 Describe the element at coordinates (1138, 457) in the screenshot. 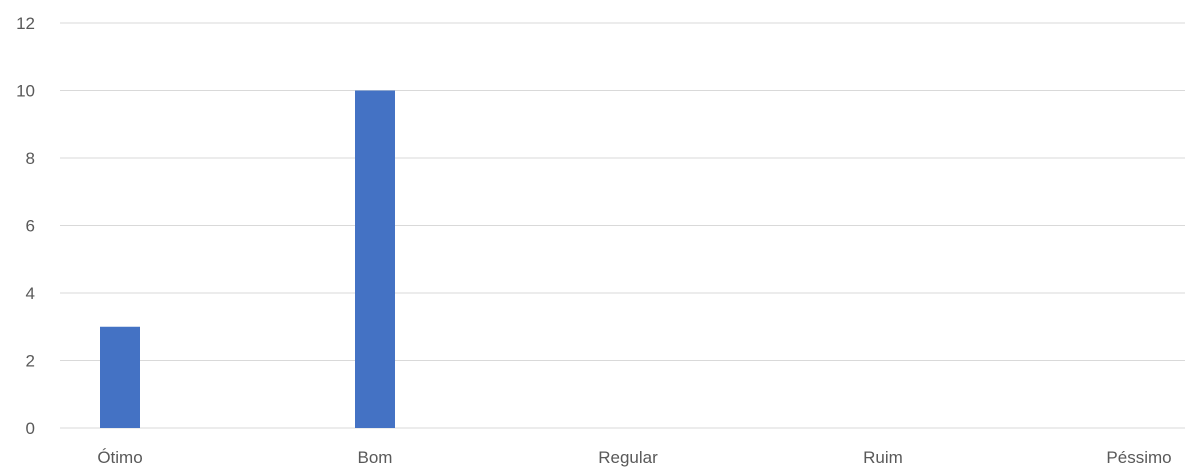

I see `x-category-label: Péssimo` at that location.